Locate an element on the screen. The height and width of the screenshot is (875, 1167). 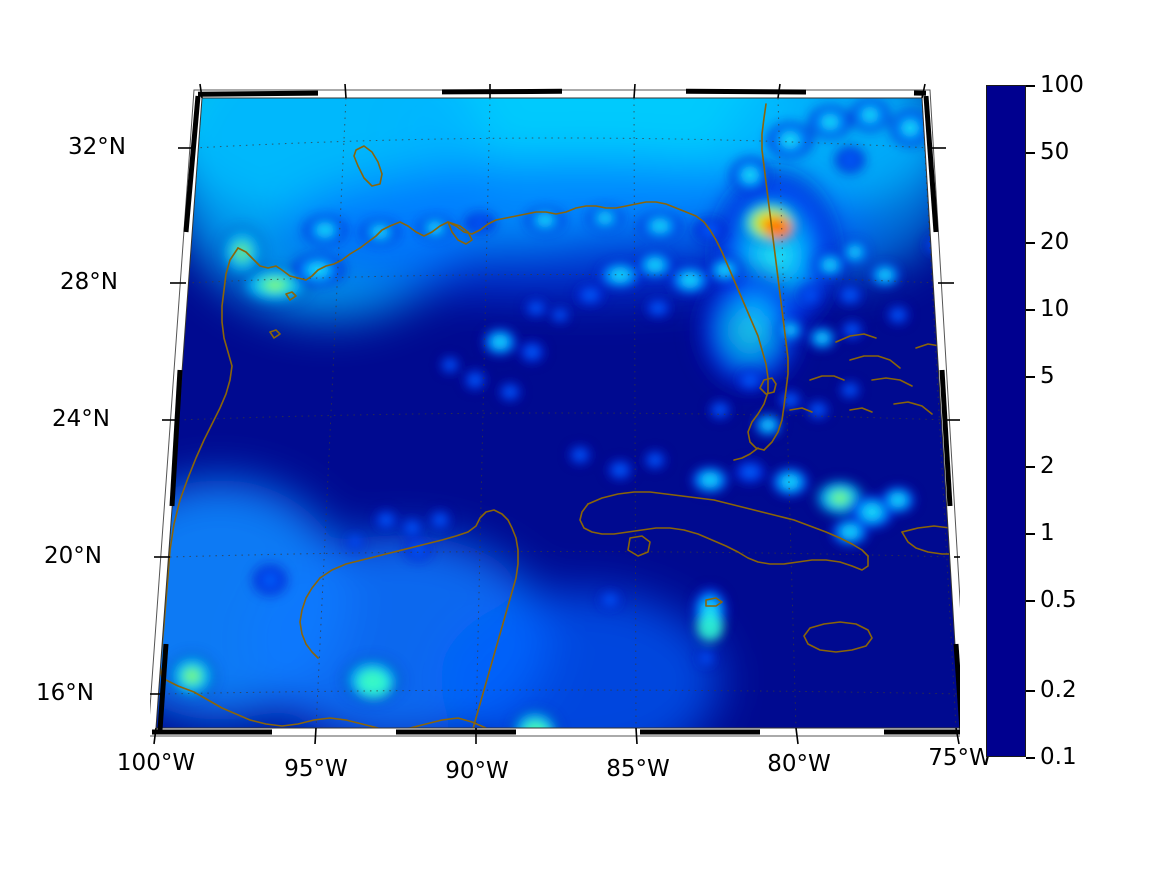
colorbar-label-50: 50 is located at coordinates (1055, 152).